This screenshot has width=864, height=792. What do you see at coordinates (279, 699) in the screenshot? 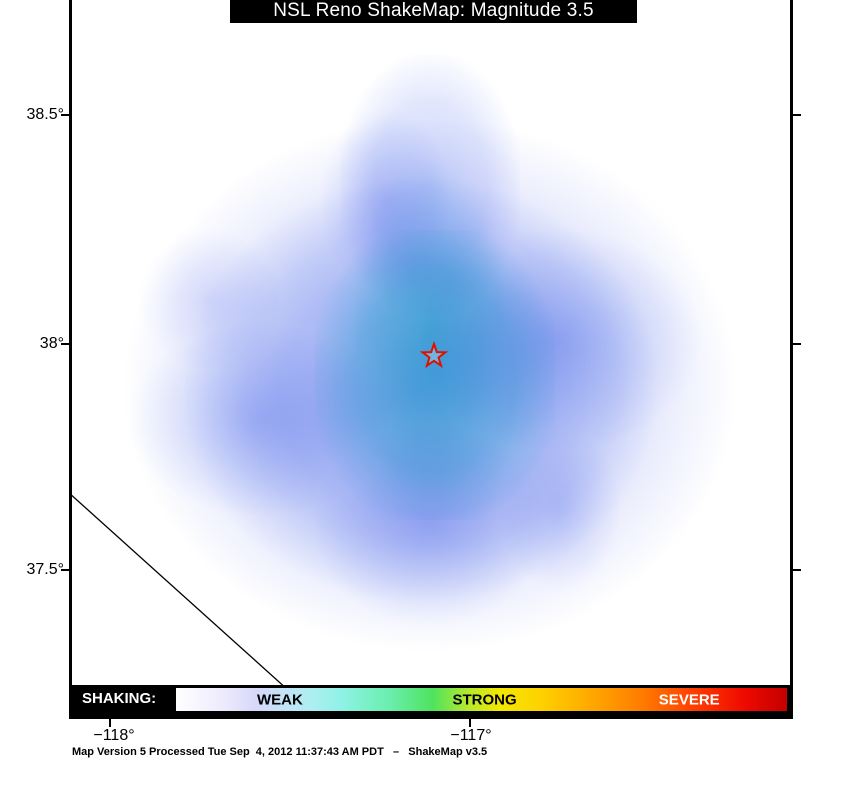
I see `legend-level-weak: WEAK` at bounding box center [279, 699].